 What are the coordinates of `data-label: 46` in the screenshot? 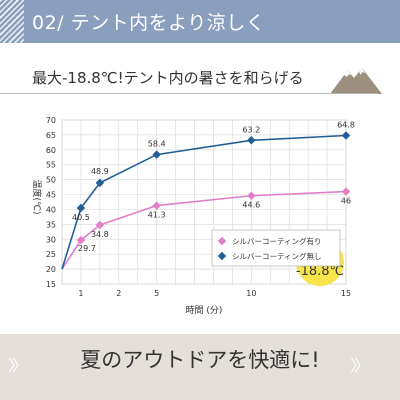 It's located at (346, 201).